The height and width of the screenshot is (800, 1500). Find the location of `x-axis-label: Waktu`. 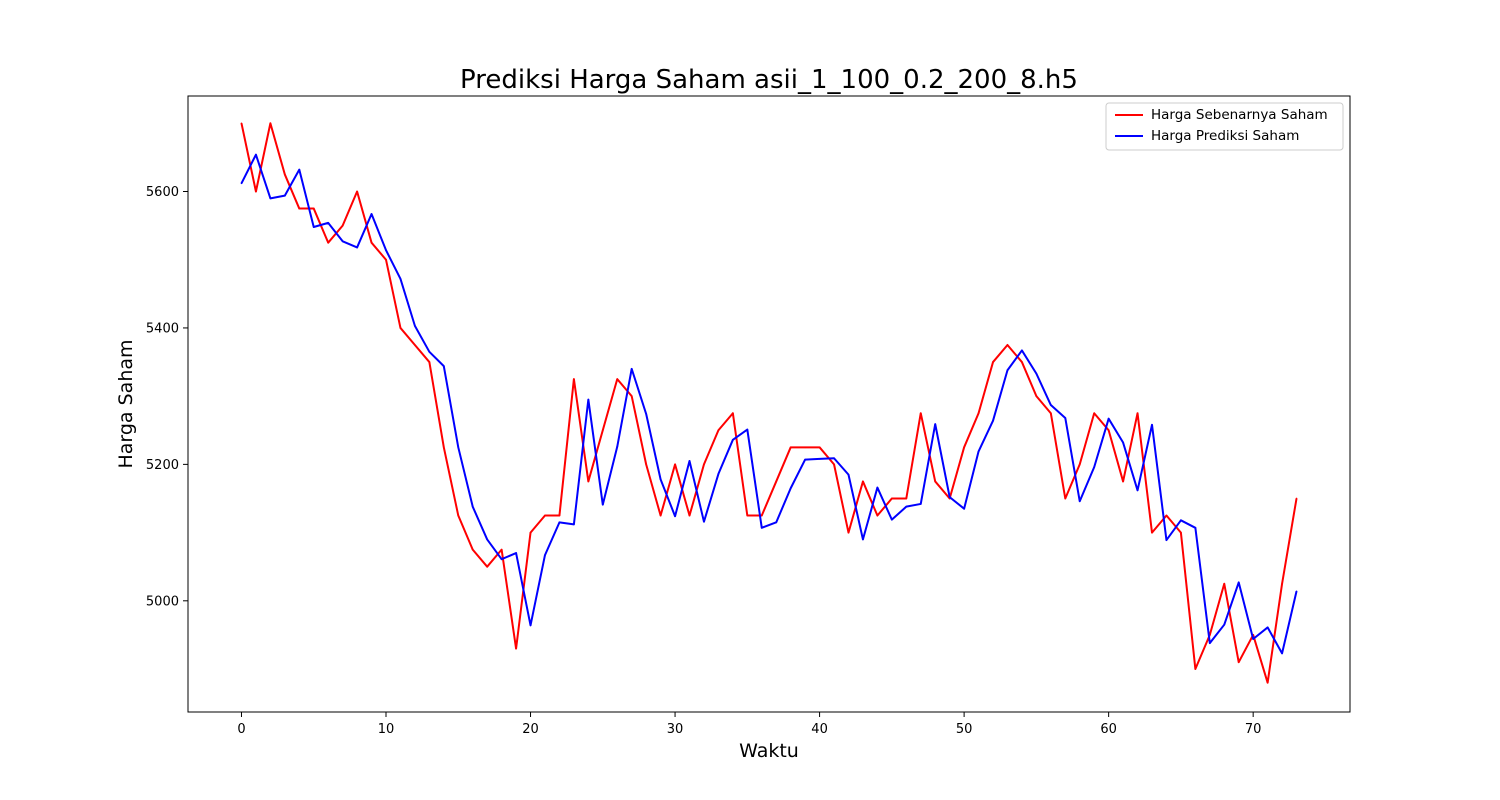

x-axis-label: Waktu is located at coordinates (769, 751).